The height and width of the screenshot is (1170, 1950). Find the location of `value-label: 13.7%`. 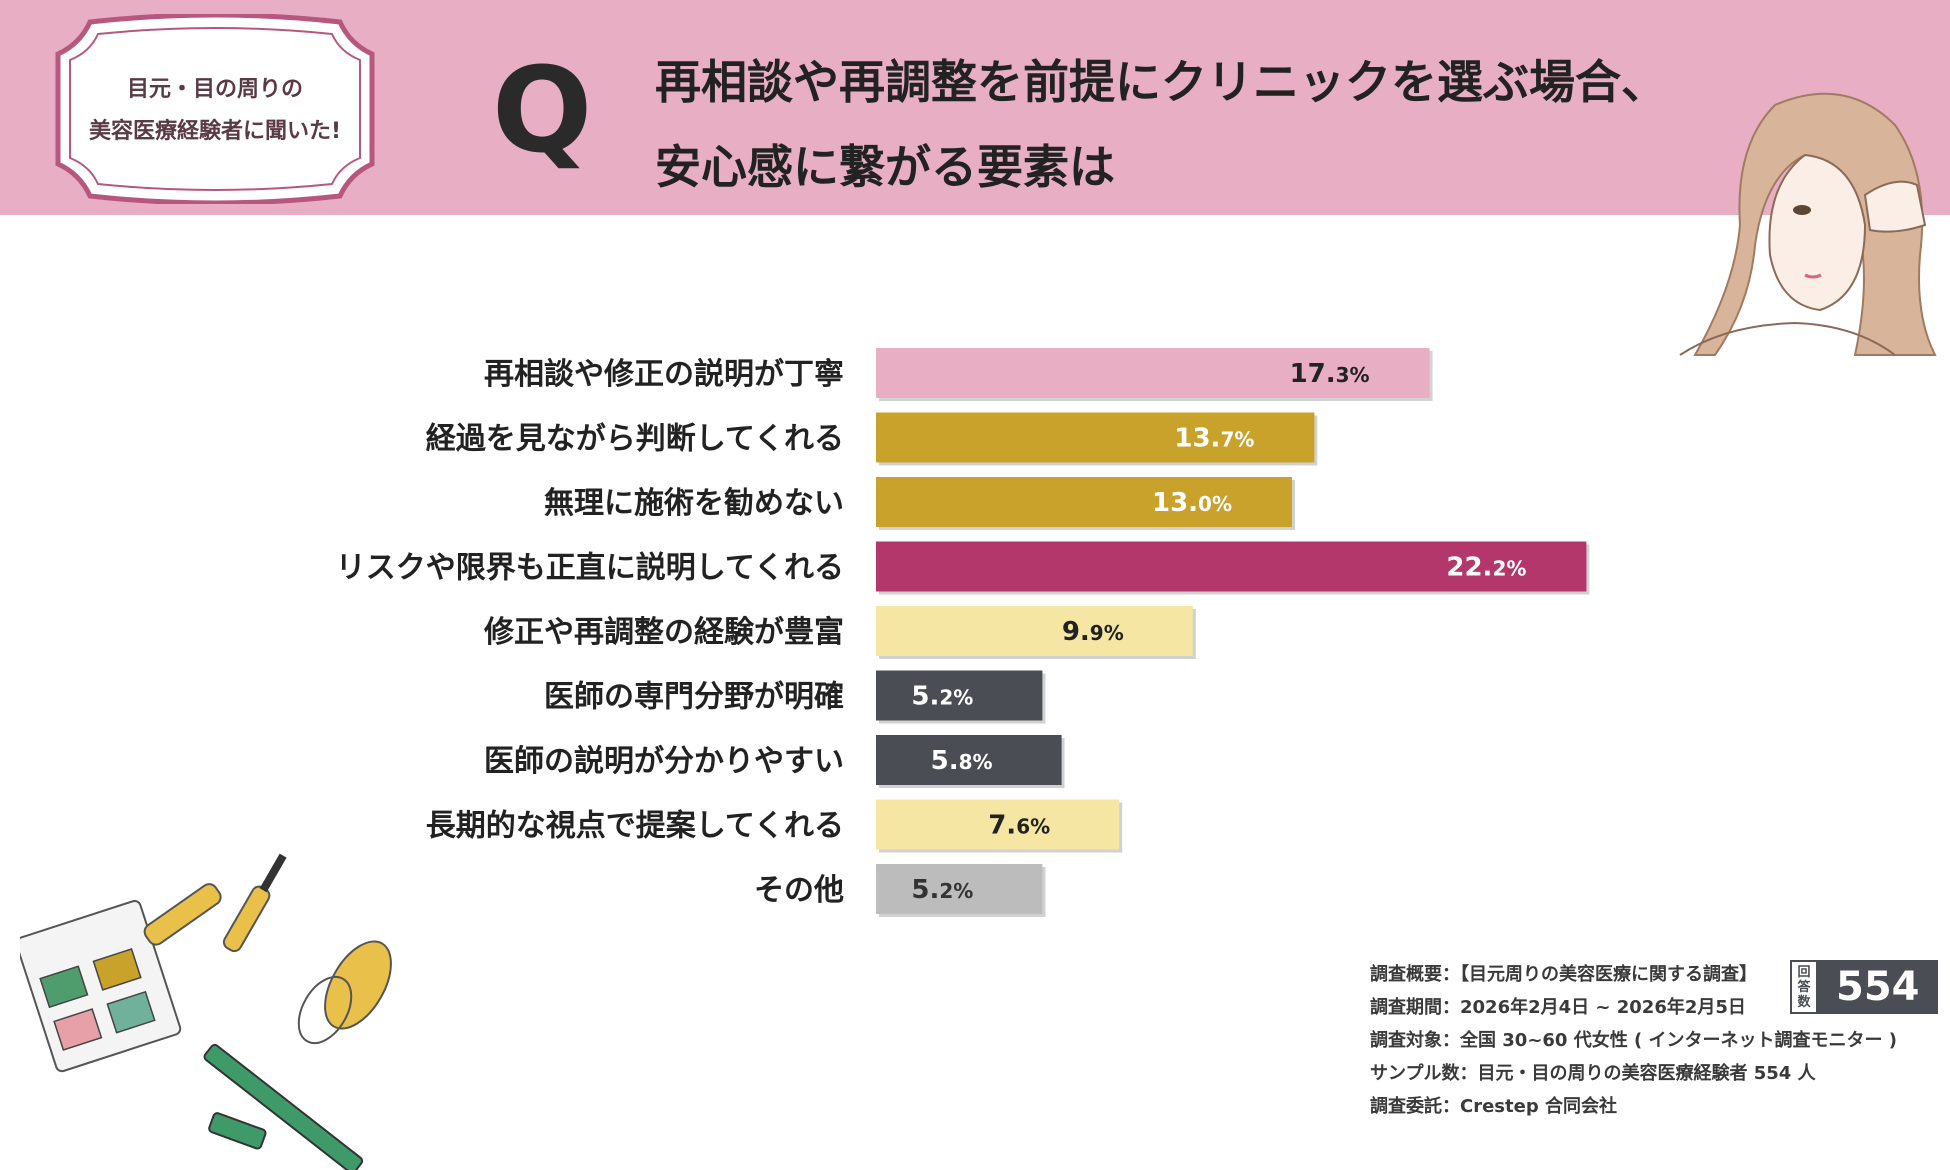

value-label: 13.7% is located at coordinates (1214, 439).